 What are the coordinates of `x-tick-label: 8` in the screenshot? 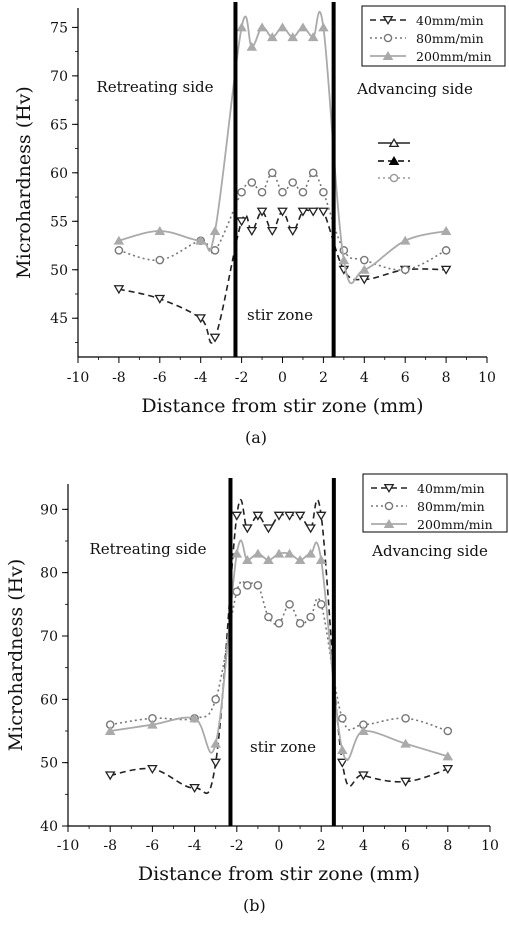 It's located at (447, 846).